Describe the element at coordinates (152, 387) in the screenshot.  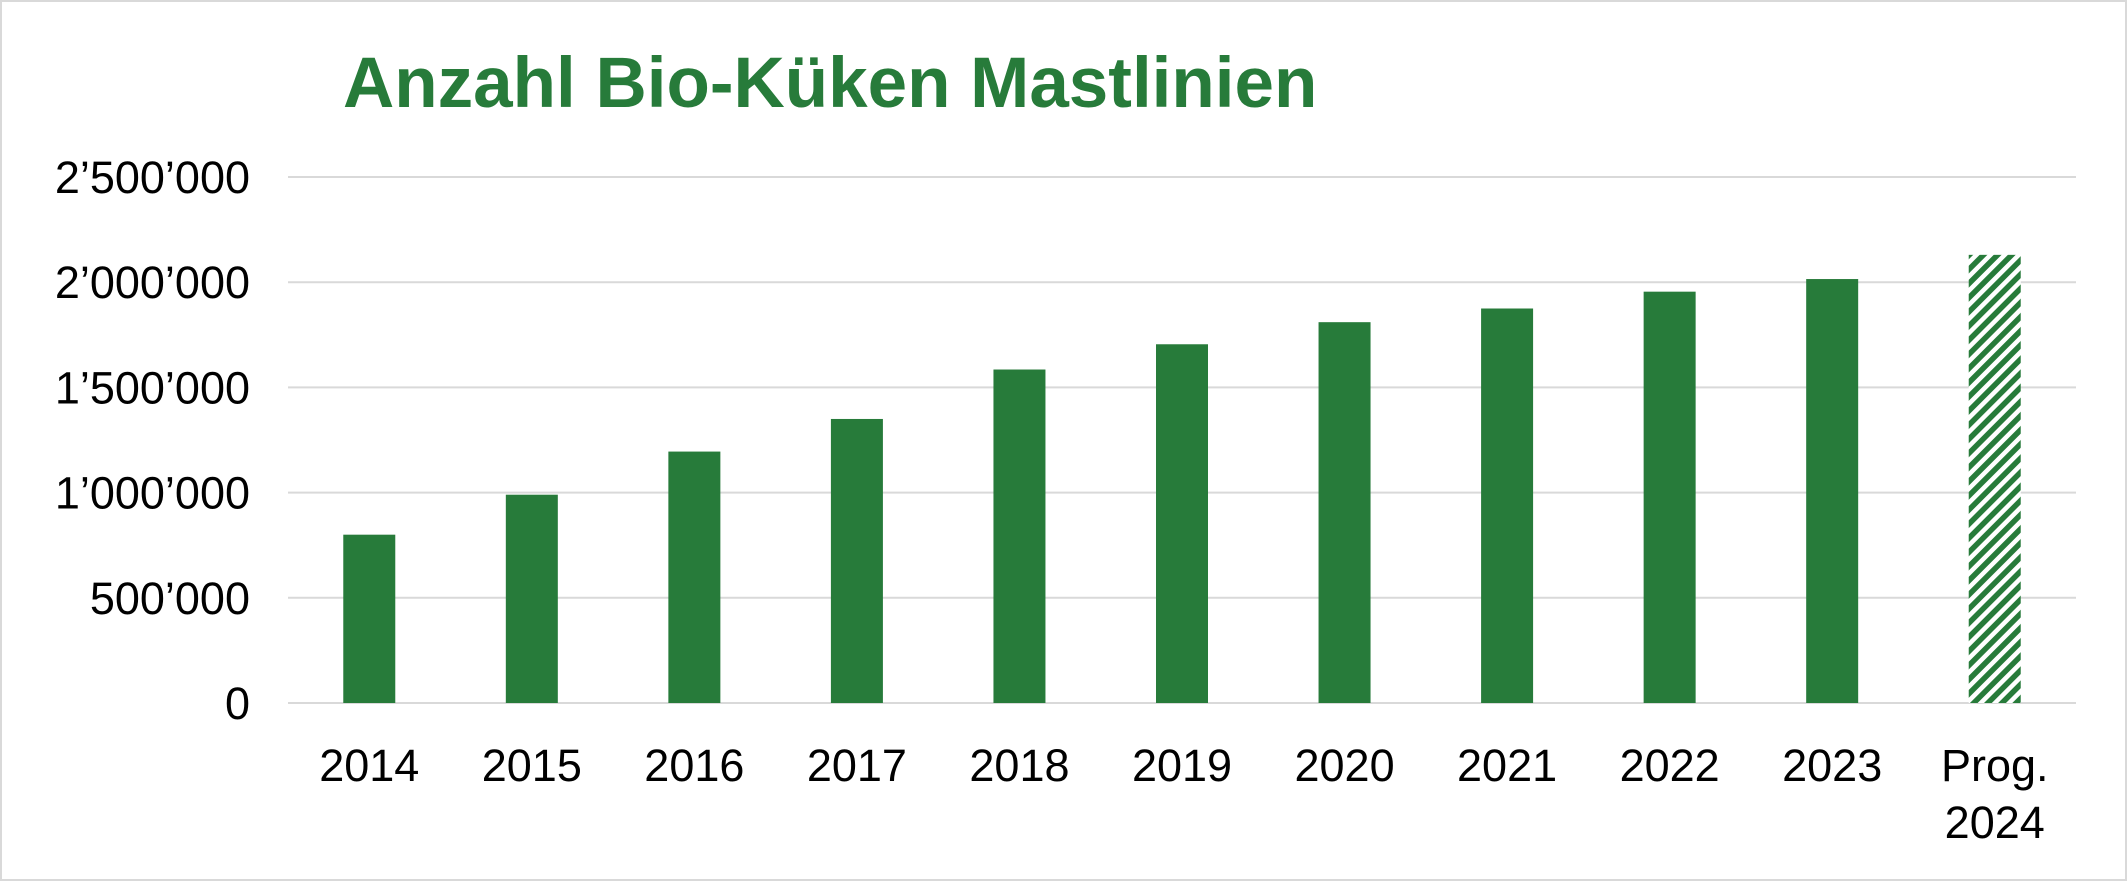
I see `y-tick-label: 1’500’000` at that location.